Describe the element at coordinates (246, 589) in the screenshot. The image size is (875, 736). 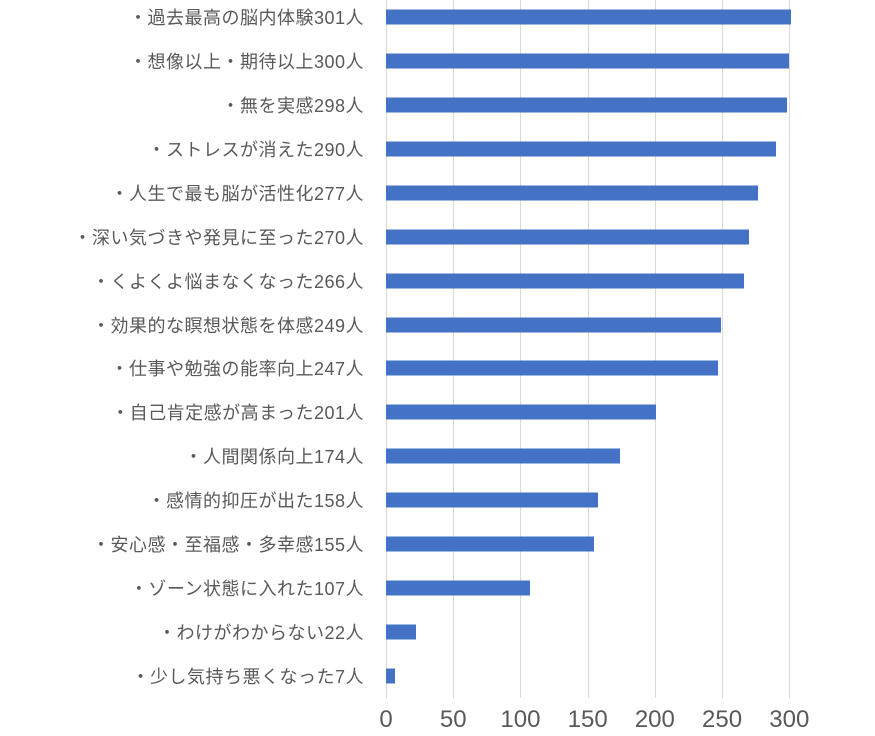
I see `category-label: ・ゾーン状態に入れた107人` at that location.